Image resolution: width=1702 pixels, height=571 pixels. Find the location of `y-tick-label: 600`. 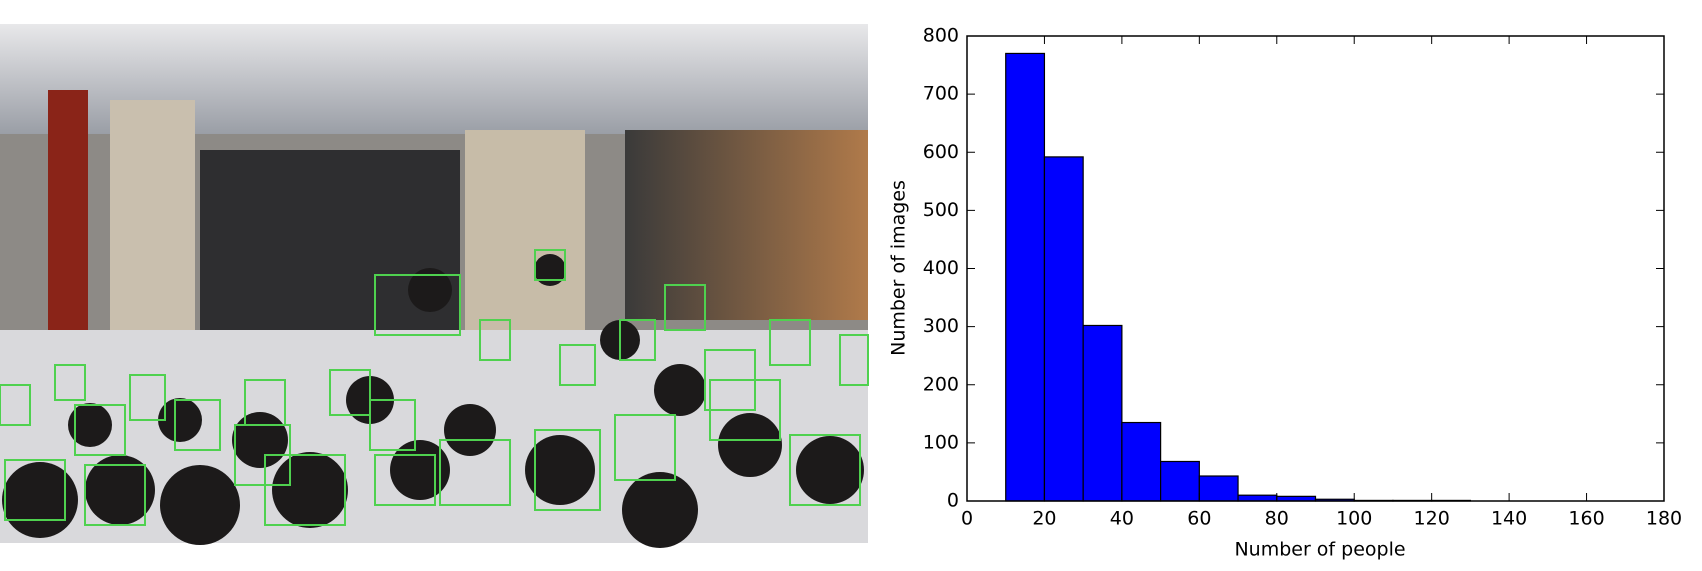

y-tick-label: 600 is located at coordinates (941, 152).